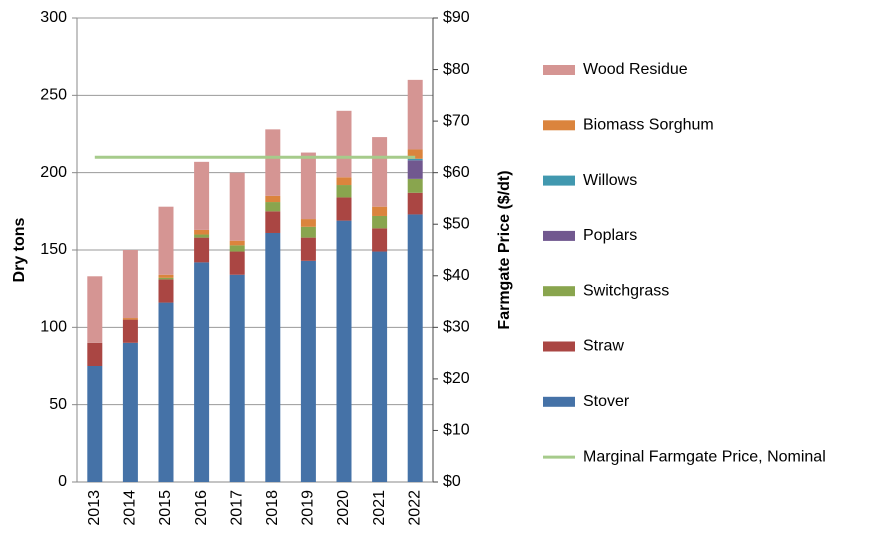 This screenshot has width=869, height=540. I want to click on y2-tick-label: $40, so click(456, 275).